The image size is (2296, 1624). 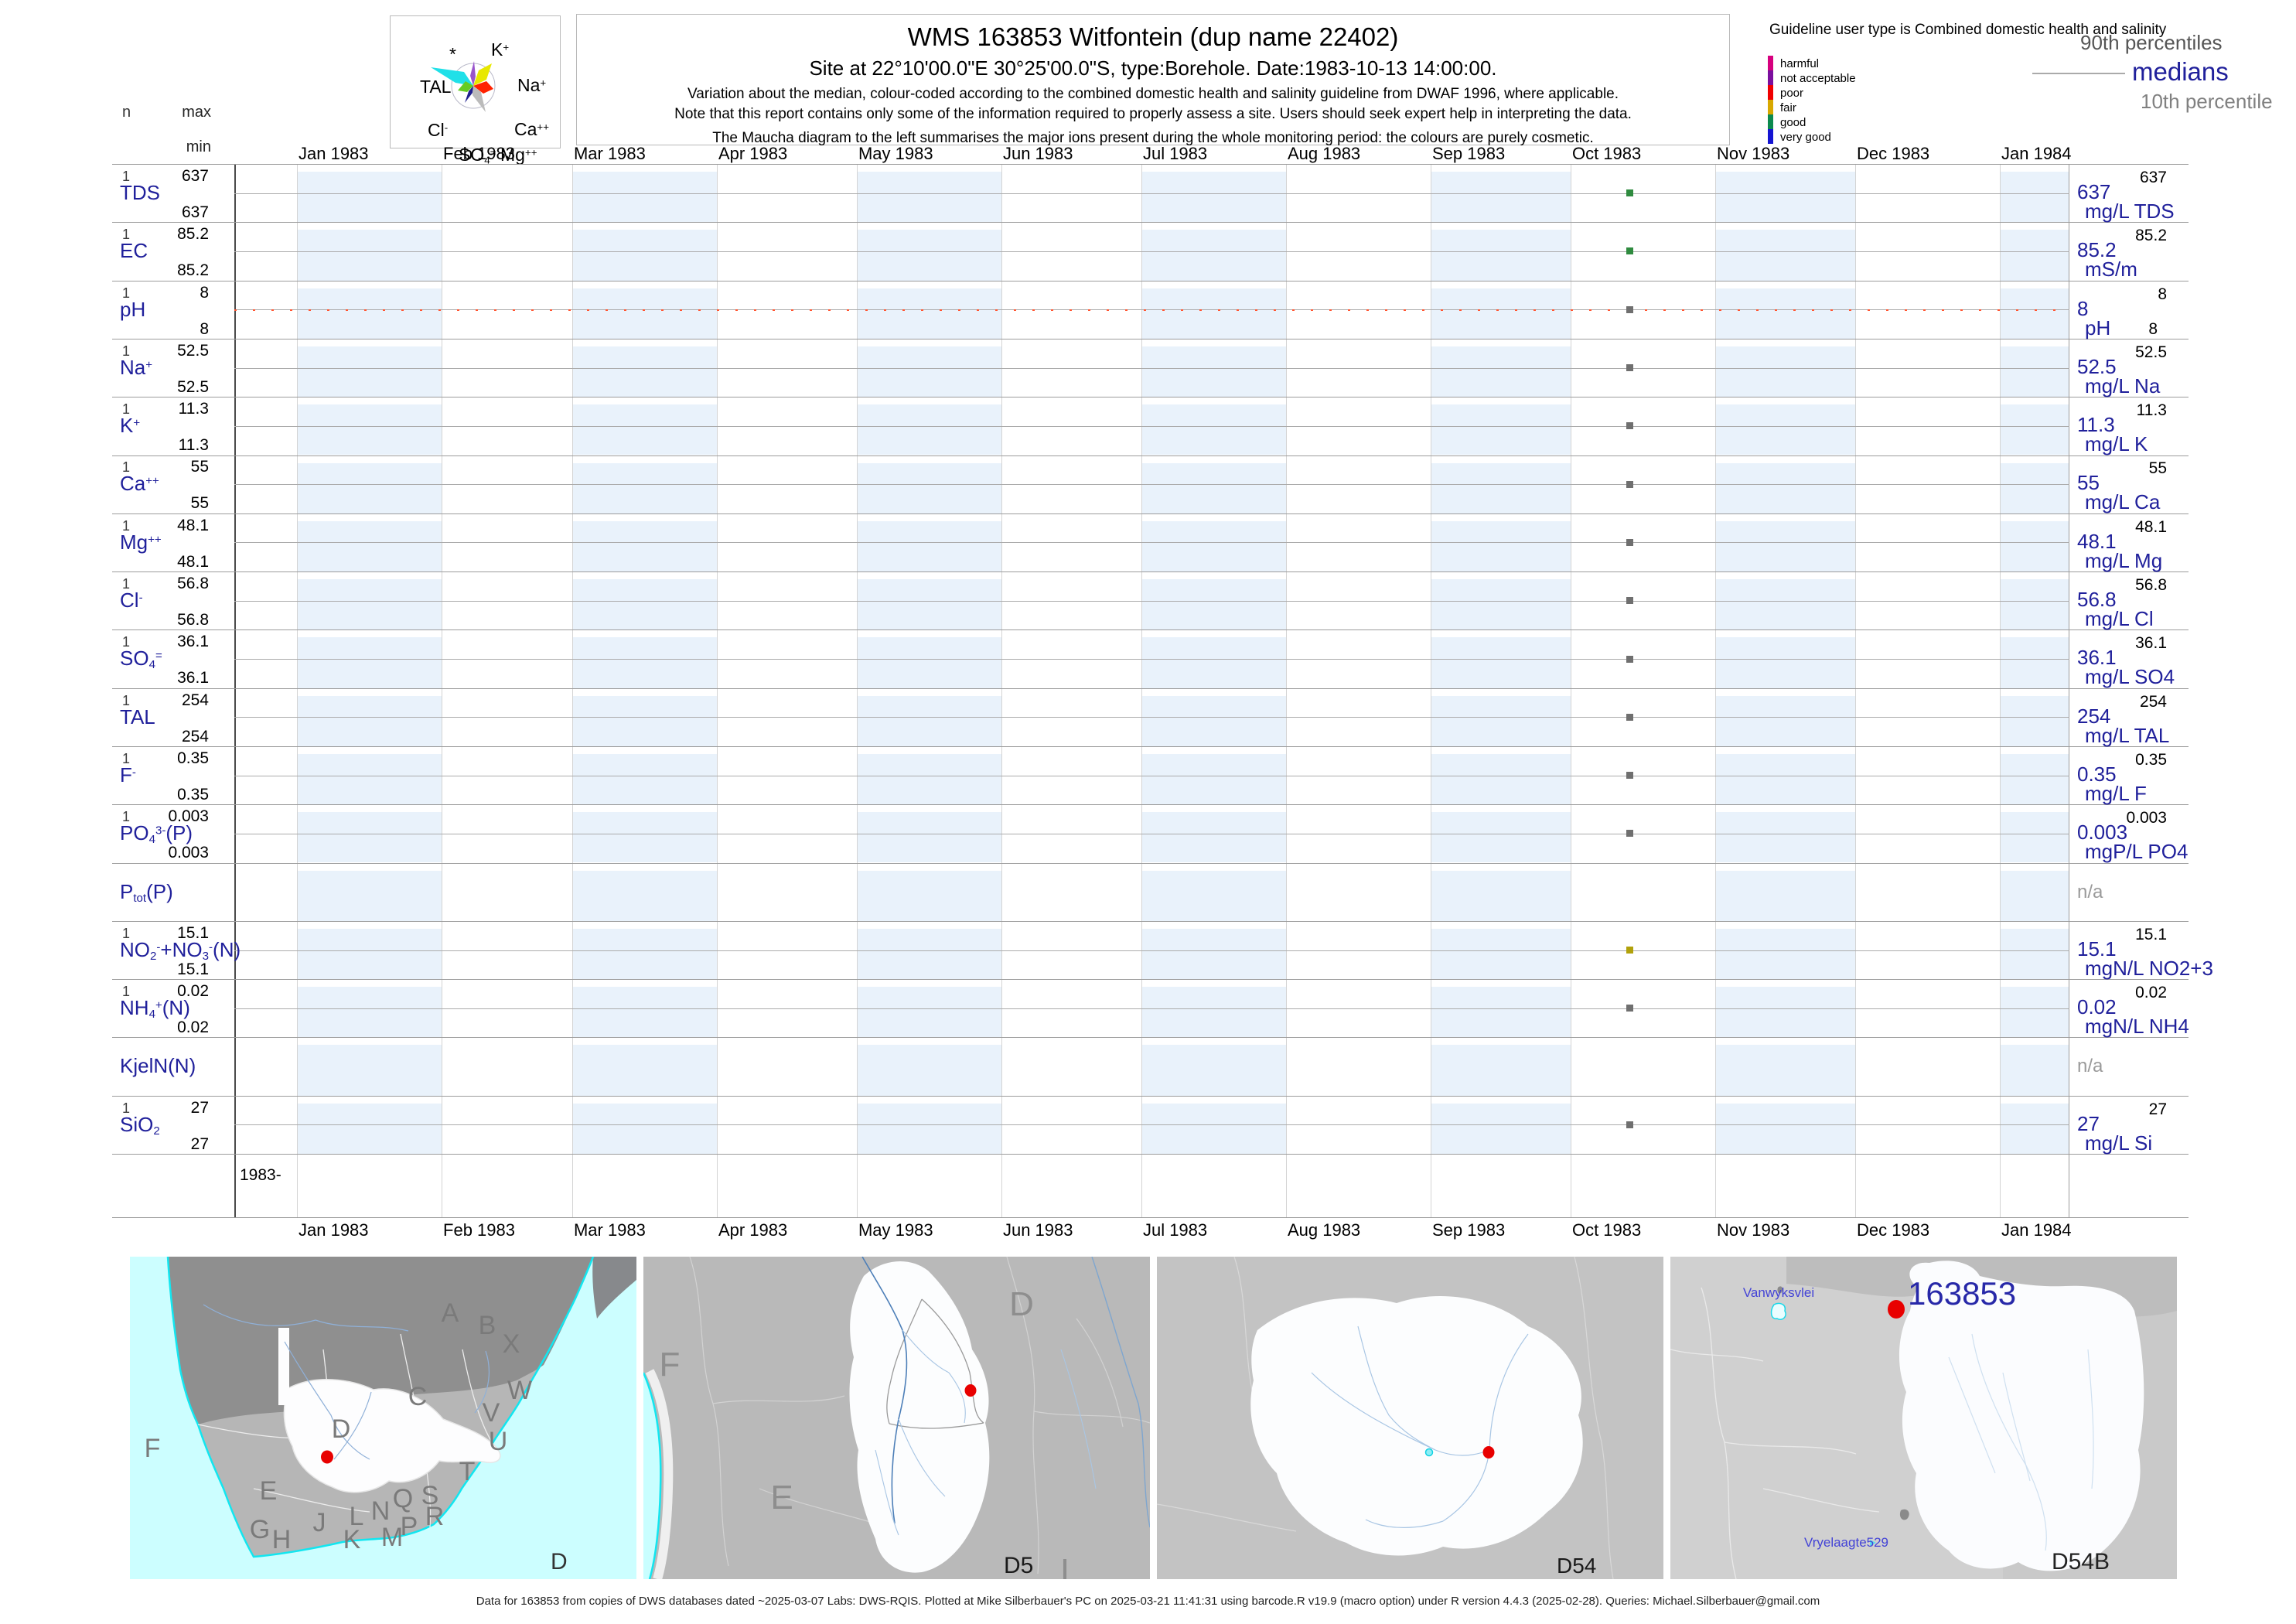 What do you see at coordinates (753, 1230) in the screenshot?
I see `month-label-bottom: Apr 1983` at bounding box center [753, 1230].